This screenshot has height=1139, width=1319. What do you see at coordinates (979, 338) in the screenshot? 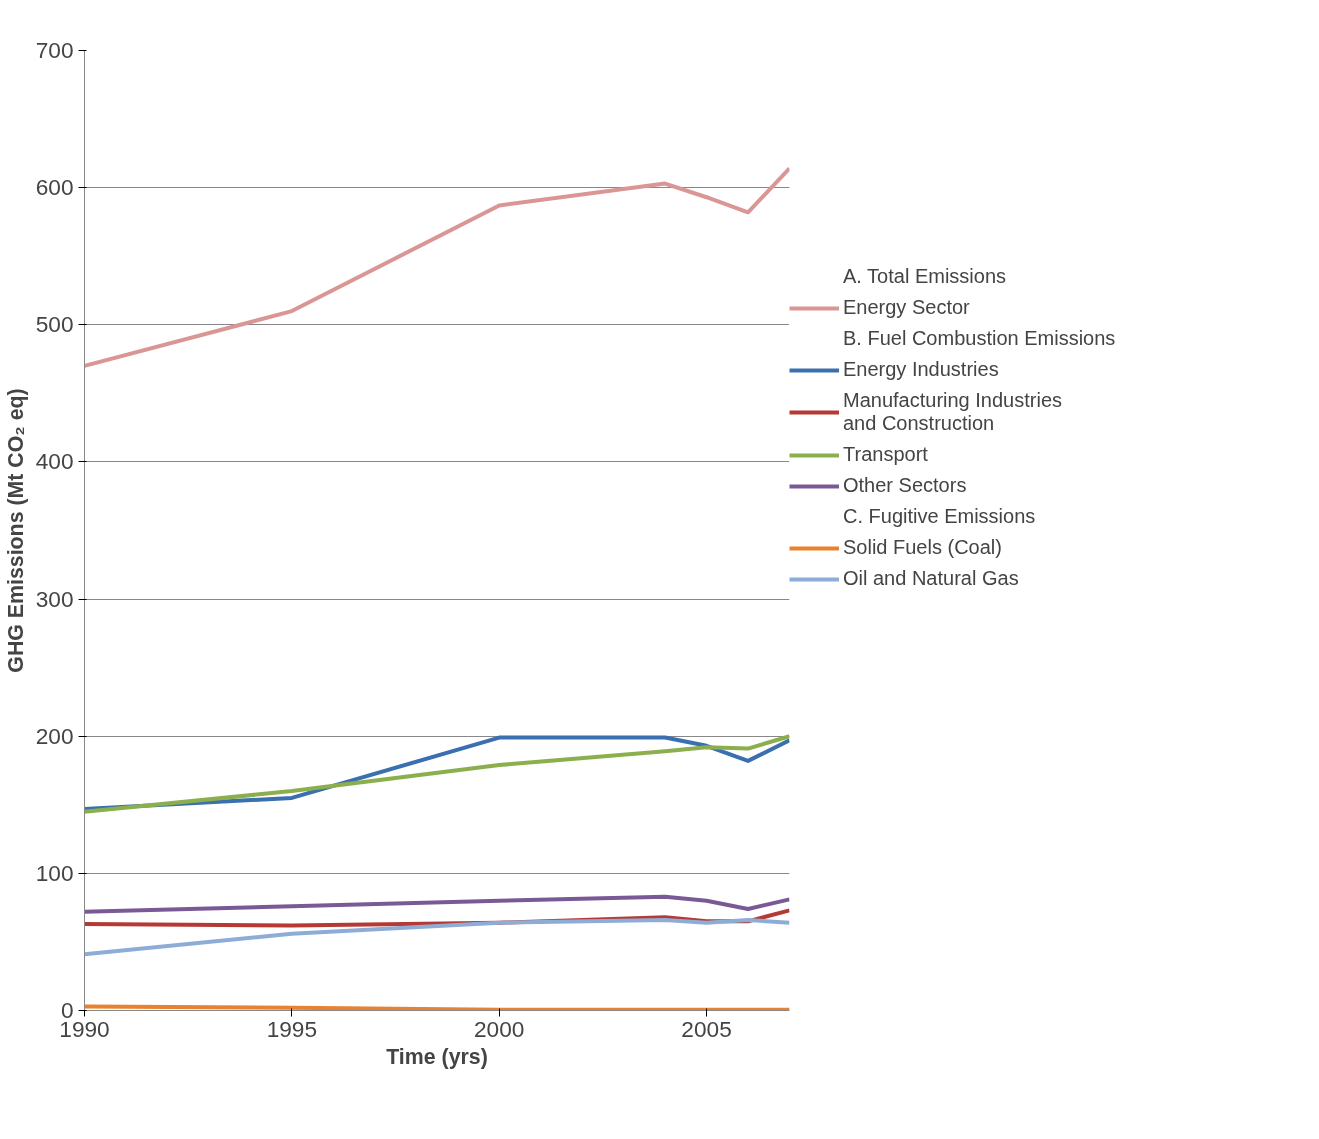
I see `text: B. Fuel Combustion Emissions` at bounding box center [979, 338].